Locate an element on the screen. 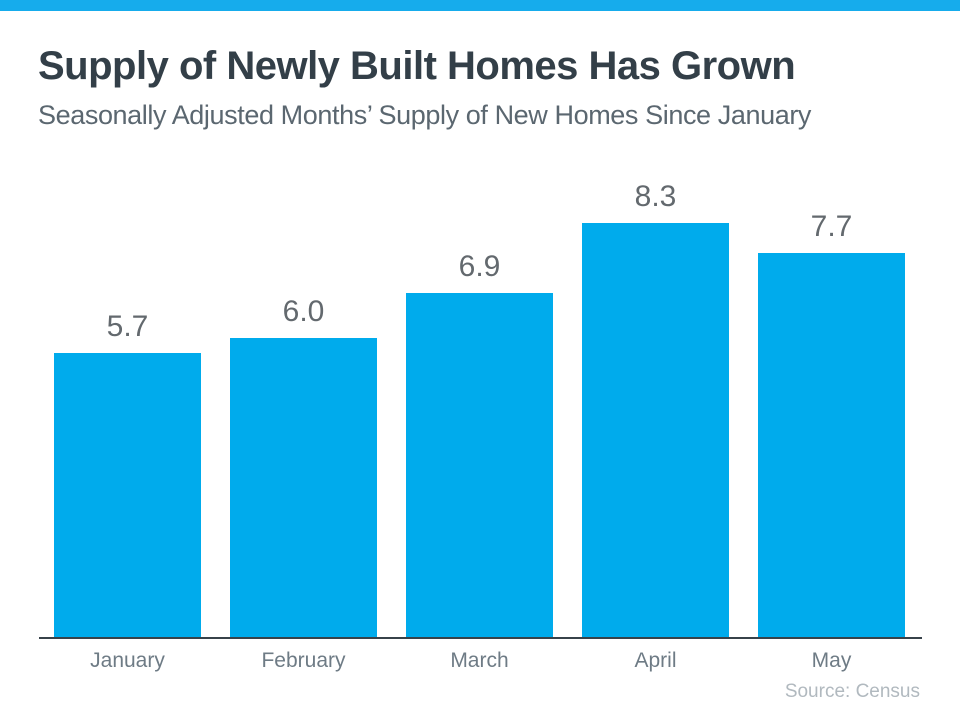 Image resolution: width=960 pixels, height=720 pixels. bar-column: 7.7 is located at coordinates (831, 408).